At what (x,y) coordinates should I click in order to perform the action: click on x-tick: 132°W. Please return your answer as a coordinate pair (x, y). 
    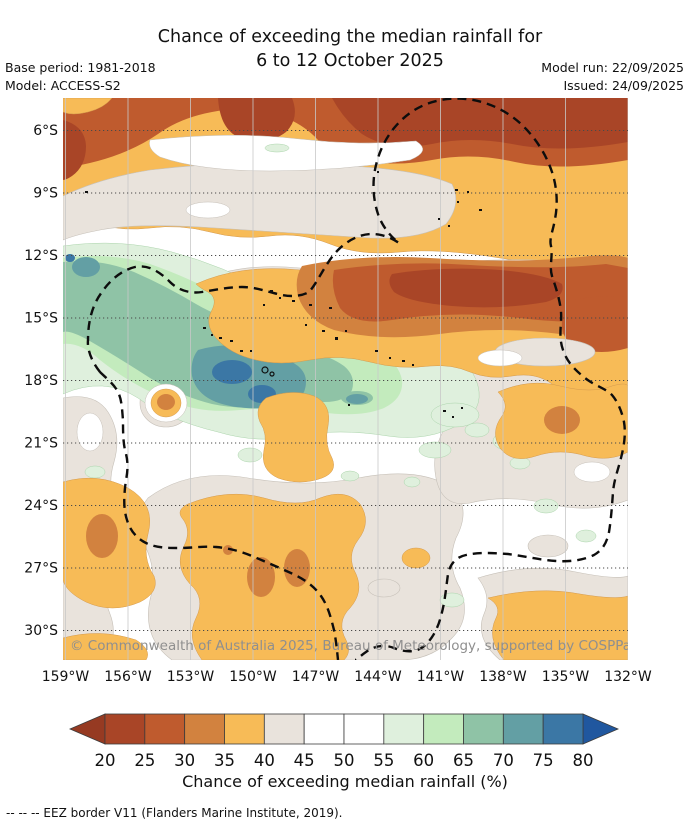
    Looking at the image, I should click on (628, 677).